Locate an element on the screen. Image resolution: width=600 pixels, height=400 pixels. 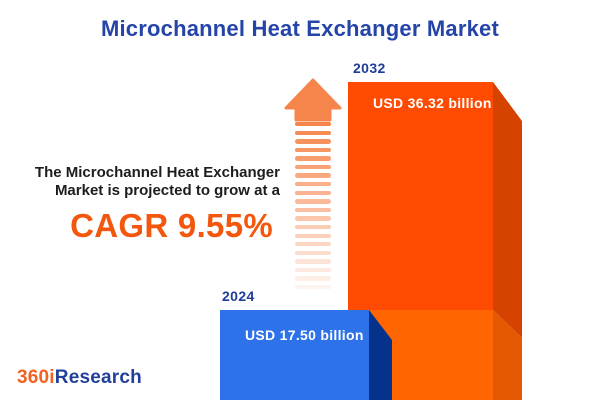
bar-2024-value-label: USD 17.50 billion is located at coordinates (304, 335).